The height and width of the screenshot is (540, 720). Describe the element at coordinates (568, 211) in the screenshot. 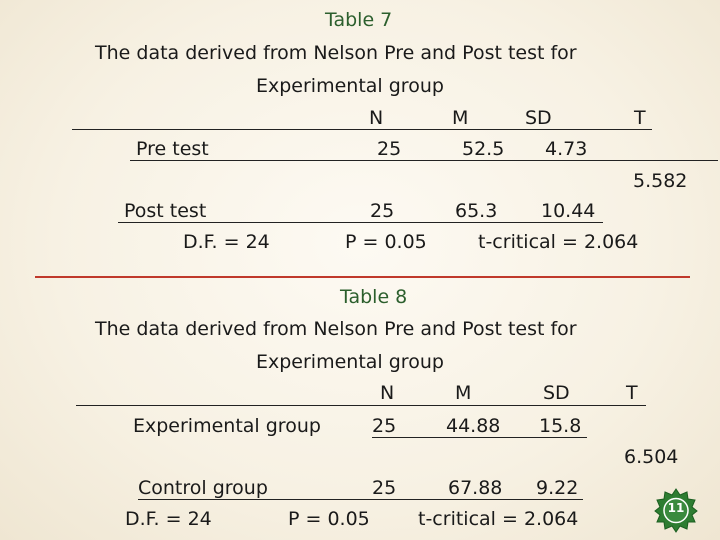

I see `table7-row2-sd: 10.44` at that location.